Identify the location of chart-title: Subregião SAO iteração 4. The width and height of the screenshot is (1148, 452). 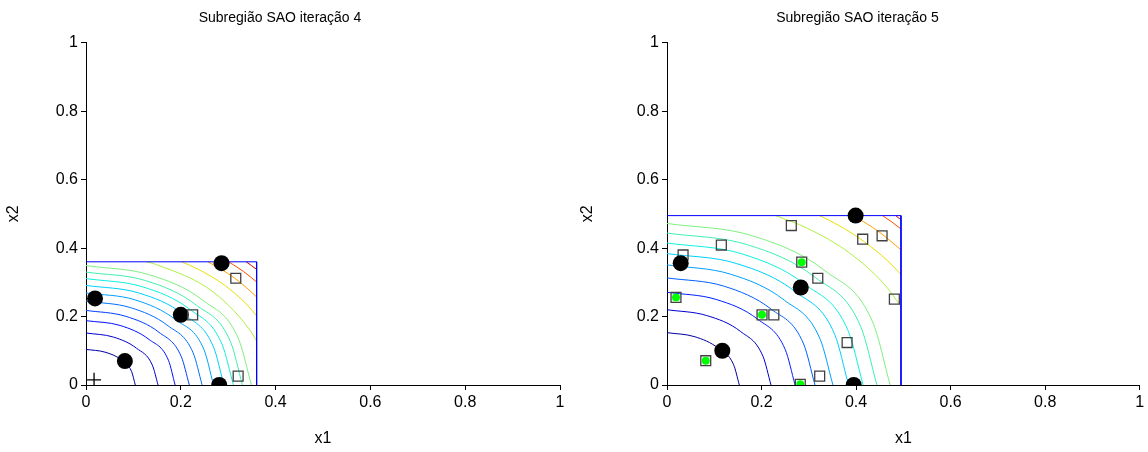
(280, 17).